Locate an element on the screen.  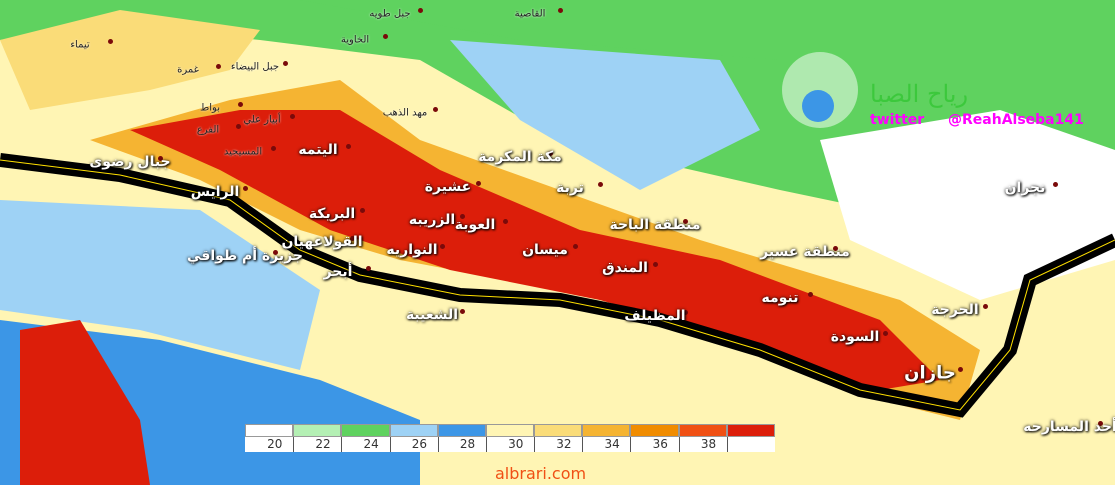
place-label: المندق is located at coordinates (625, 268).